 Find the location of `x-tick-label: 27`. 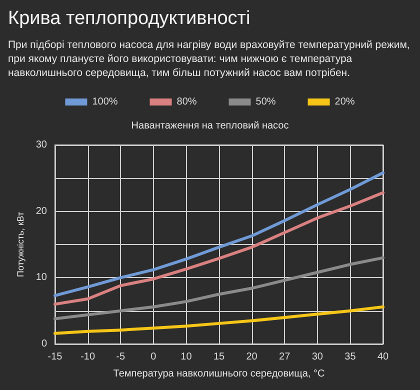

x-tick-label: 27 is located at coordinates (285, 357).